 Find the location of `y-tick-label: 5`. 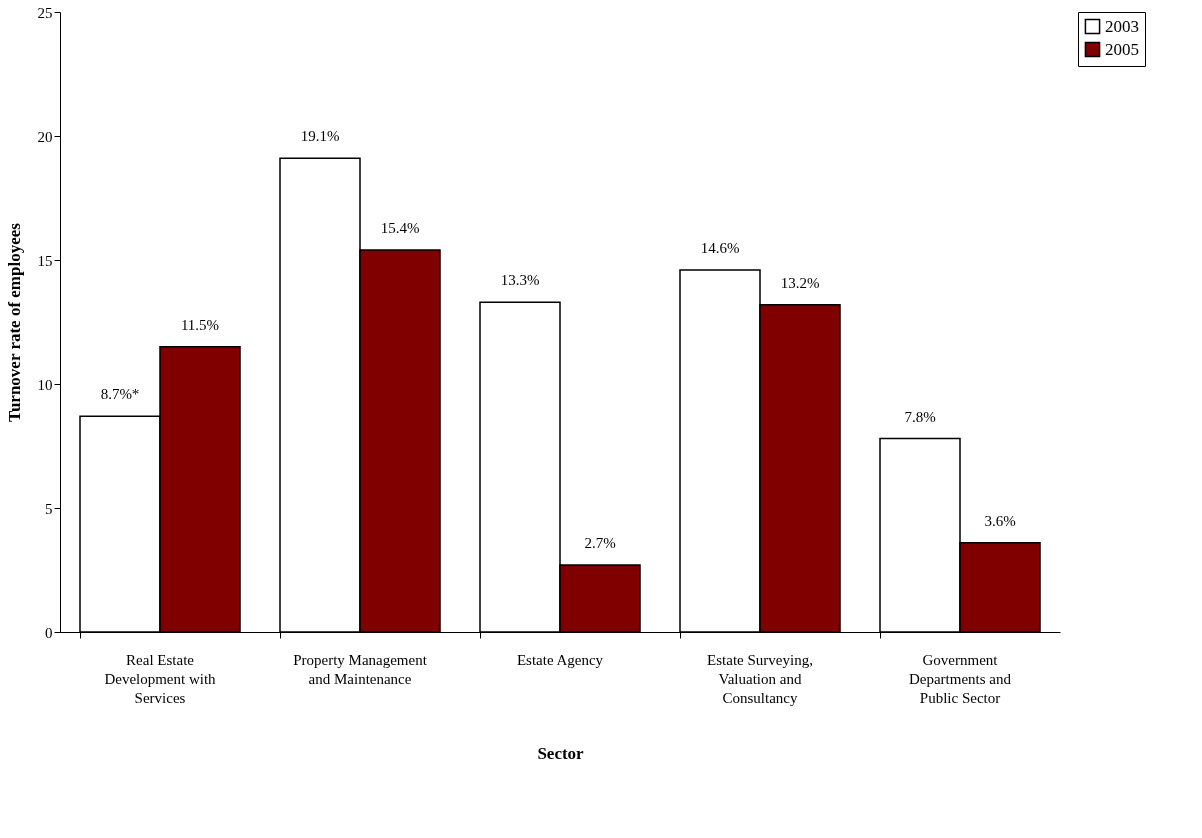

y-tick-label: 5 is located at coordinates (49, 508).